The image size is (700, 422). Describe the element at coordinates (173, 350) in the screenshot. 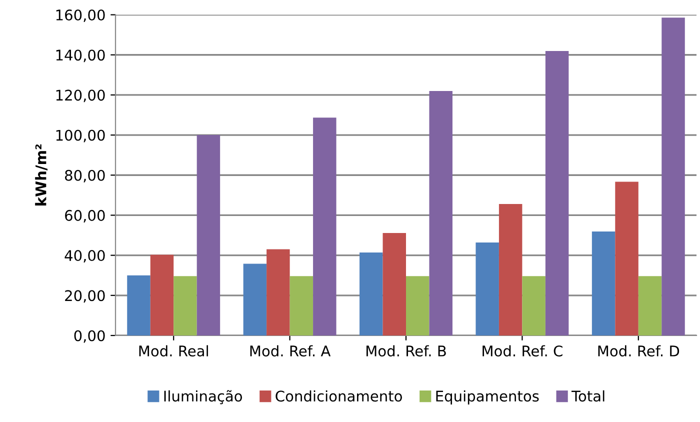

I see `x-tick-label: Mod. Real` at that location.